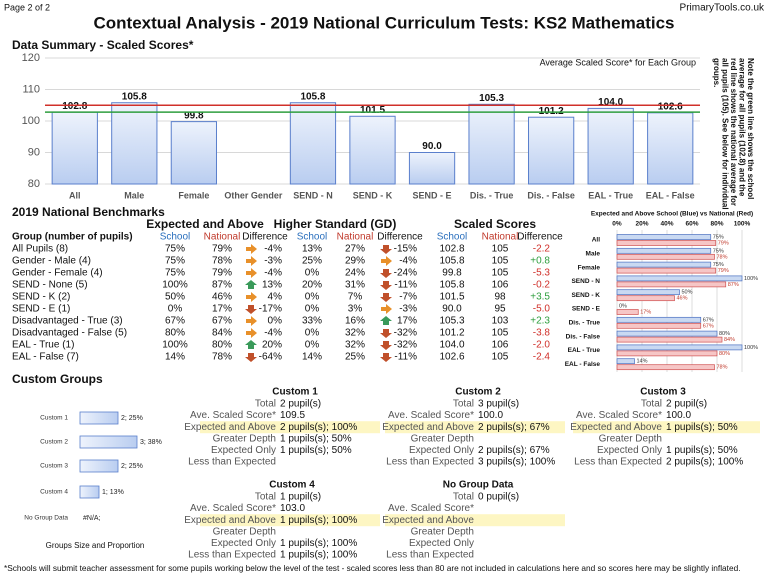 This screenshot has width=768, height=578. What do you see at coordinates (500, 273) in the screenshot?
I see `cell: 105` at bounding box center [500, 273].